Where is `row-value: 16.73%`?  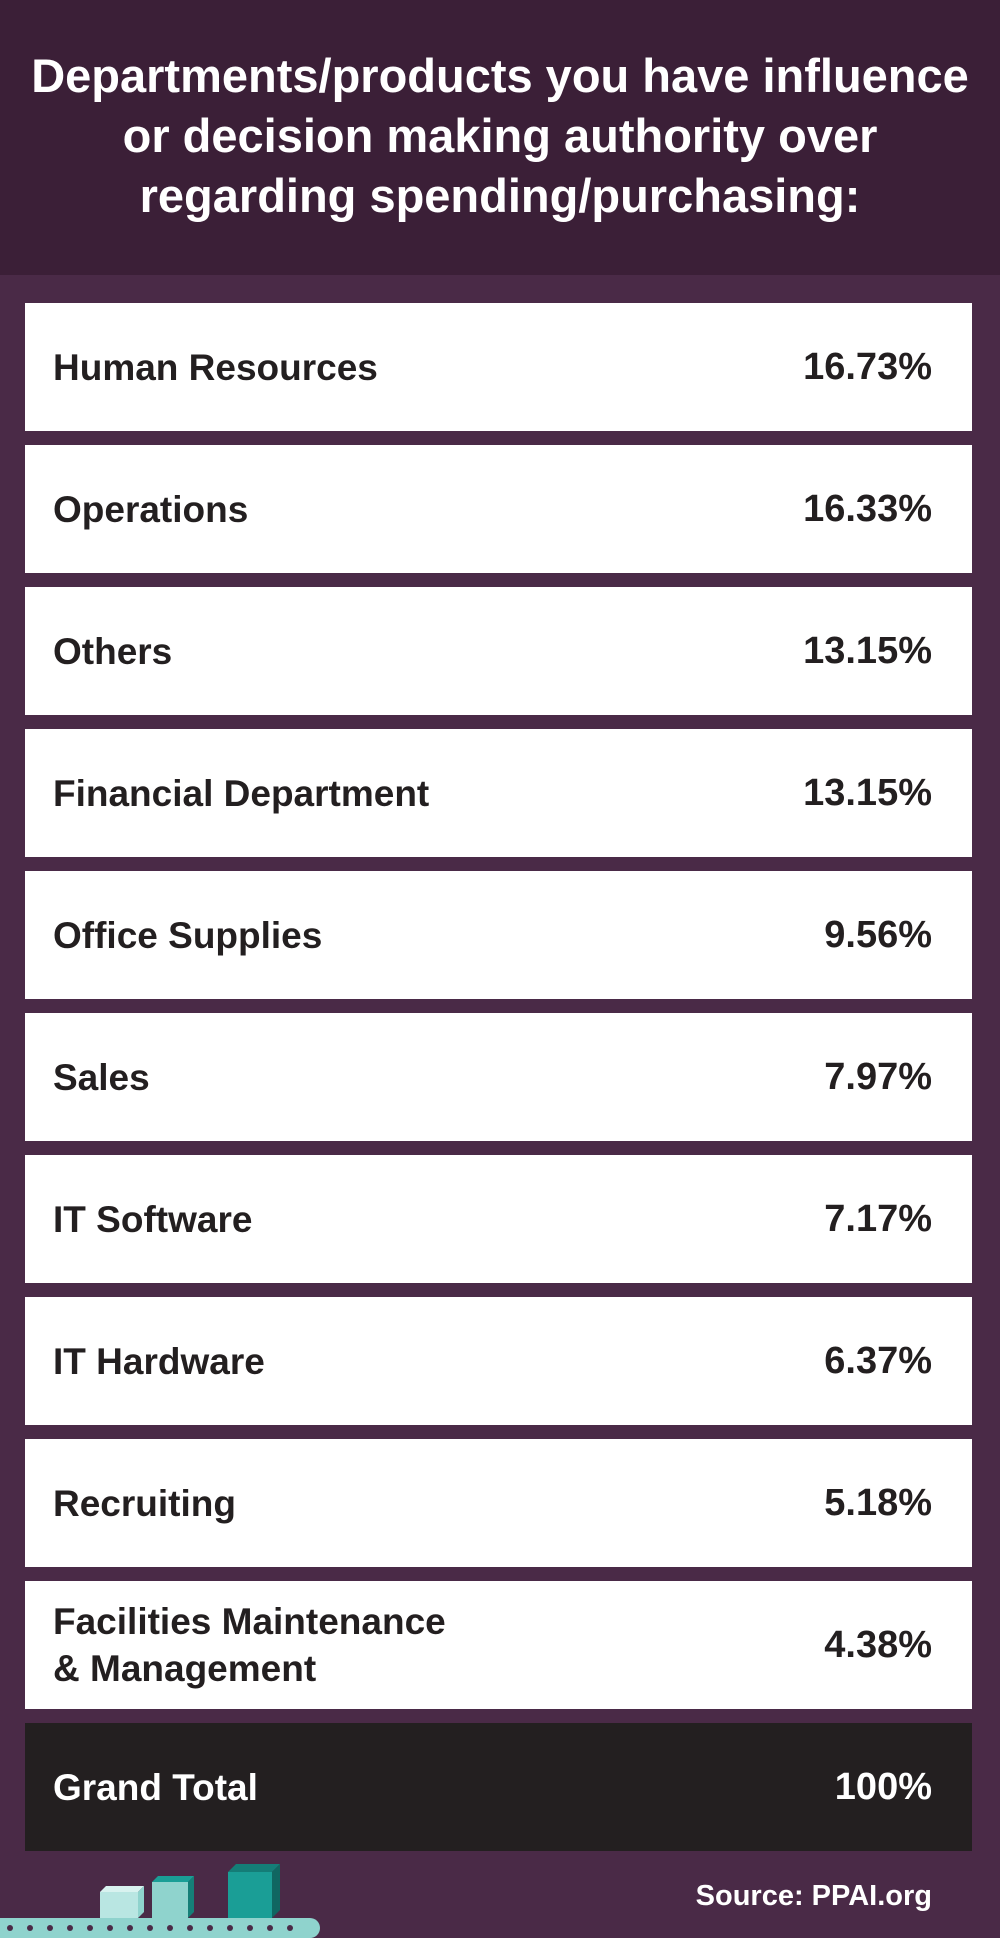
row-value: 16.73% is located at coordinates (867, 366).